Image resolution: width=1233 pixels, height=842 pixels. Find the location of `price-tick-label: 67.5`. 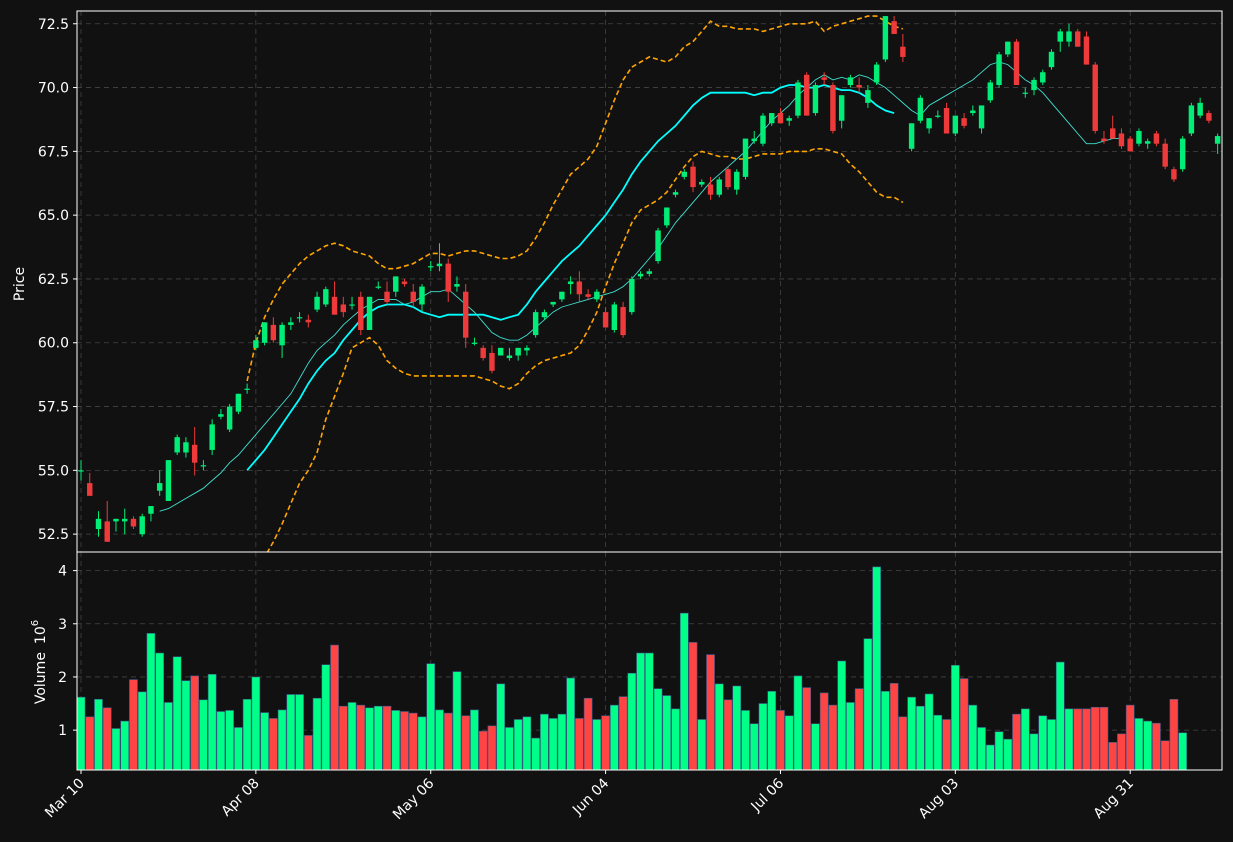

price-tick-label: 67.5 is located at coordinates (53, 152).